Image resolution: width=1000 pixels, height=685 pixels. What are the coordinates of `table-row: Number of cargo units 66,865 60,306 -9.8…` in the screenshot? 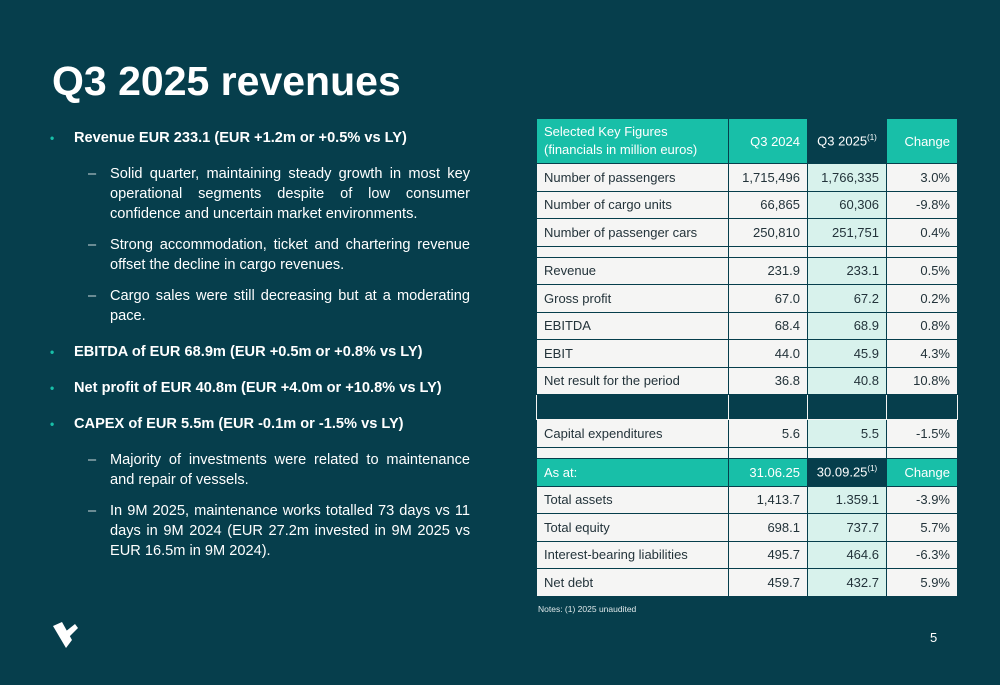 It's located at (747, 204).